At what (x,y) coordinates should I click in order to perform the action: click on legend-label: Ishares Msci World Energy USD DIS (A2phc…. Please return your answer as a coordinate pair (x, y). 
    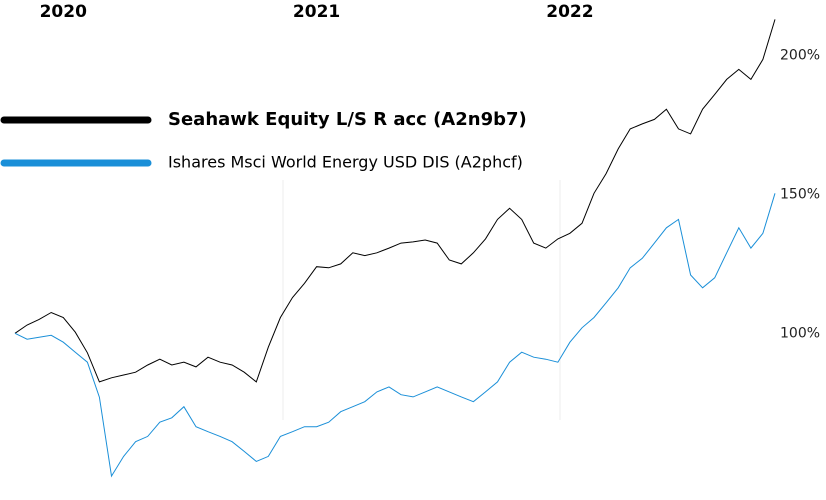
    Looking at the image, I should click on (345, 162).